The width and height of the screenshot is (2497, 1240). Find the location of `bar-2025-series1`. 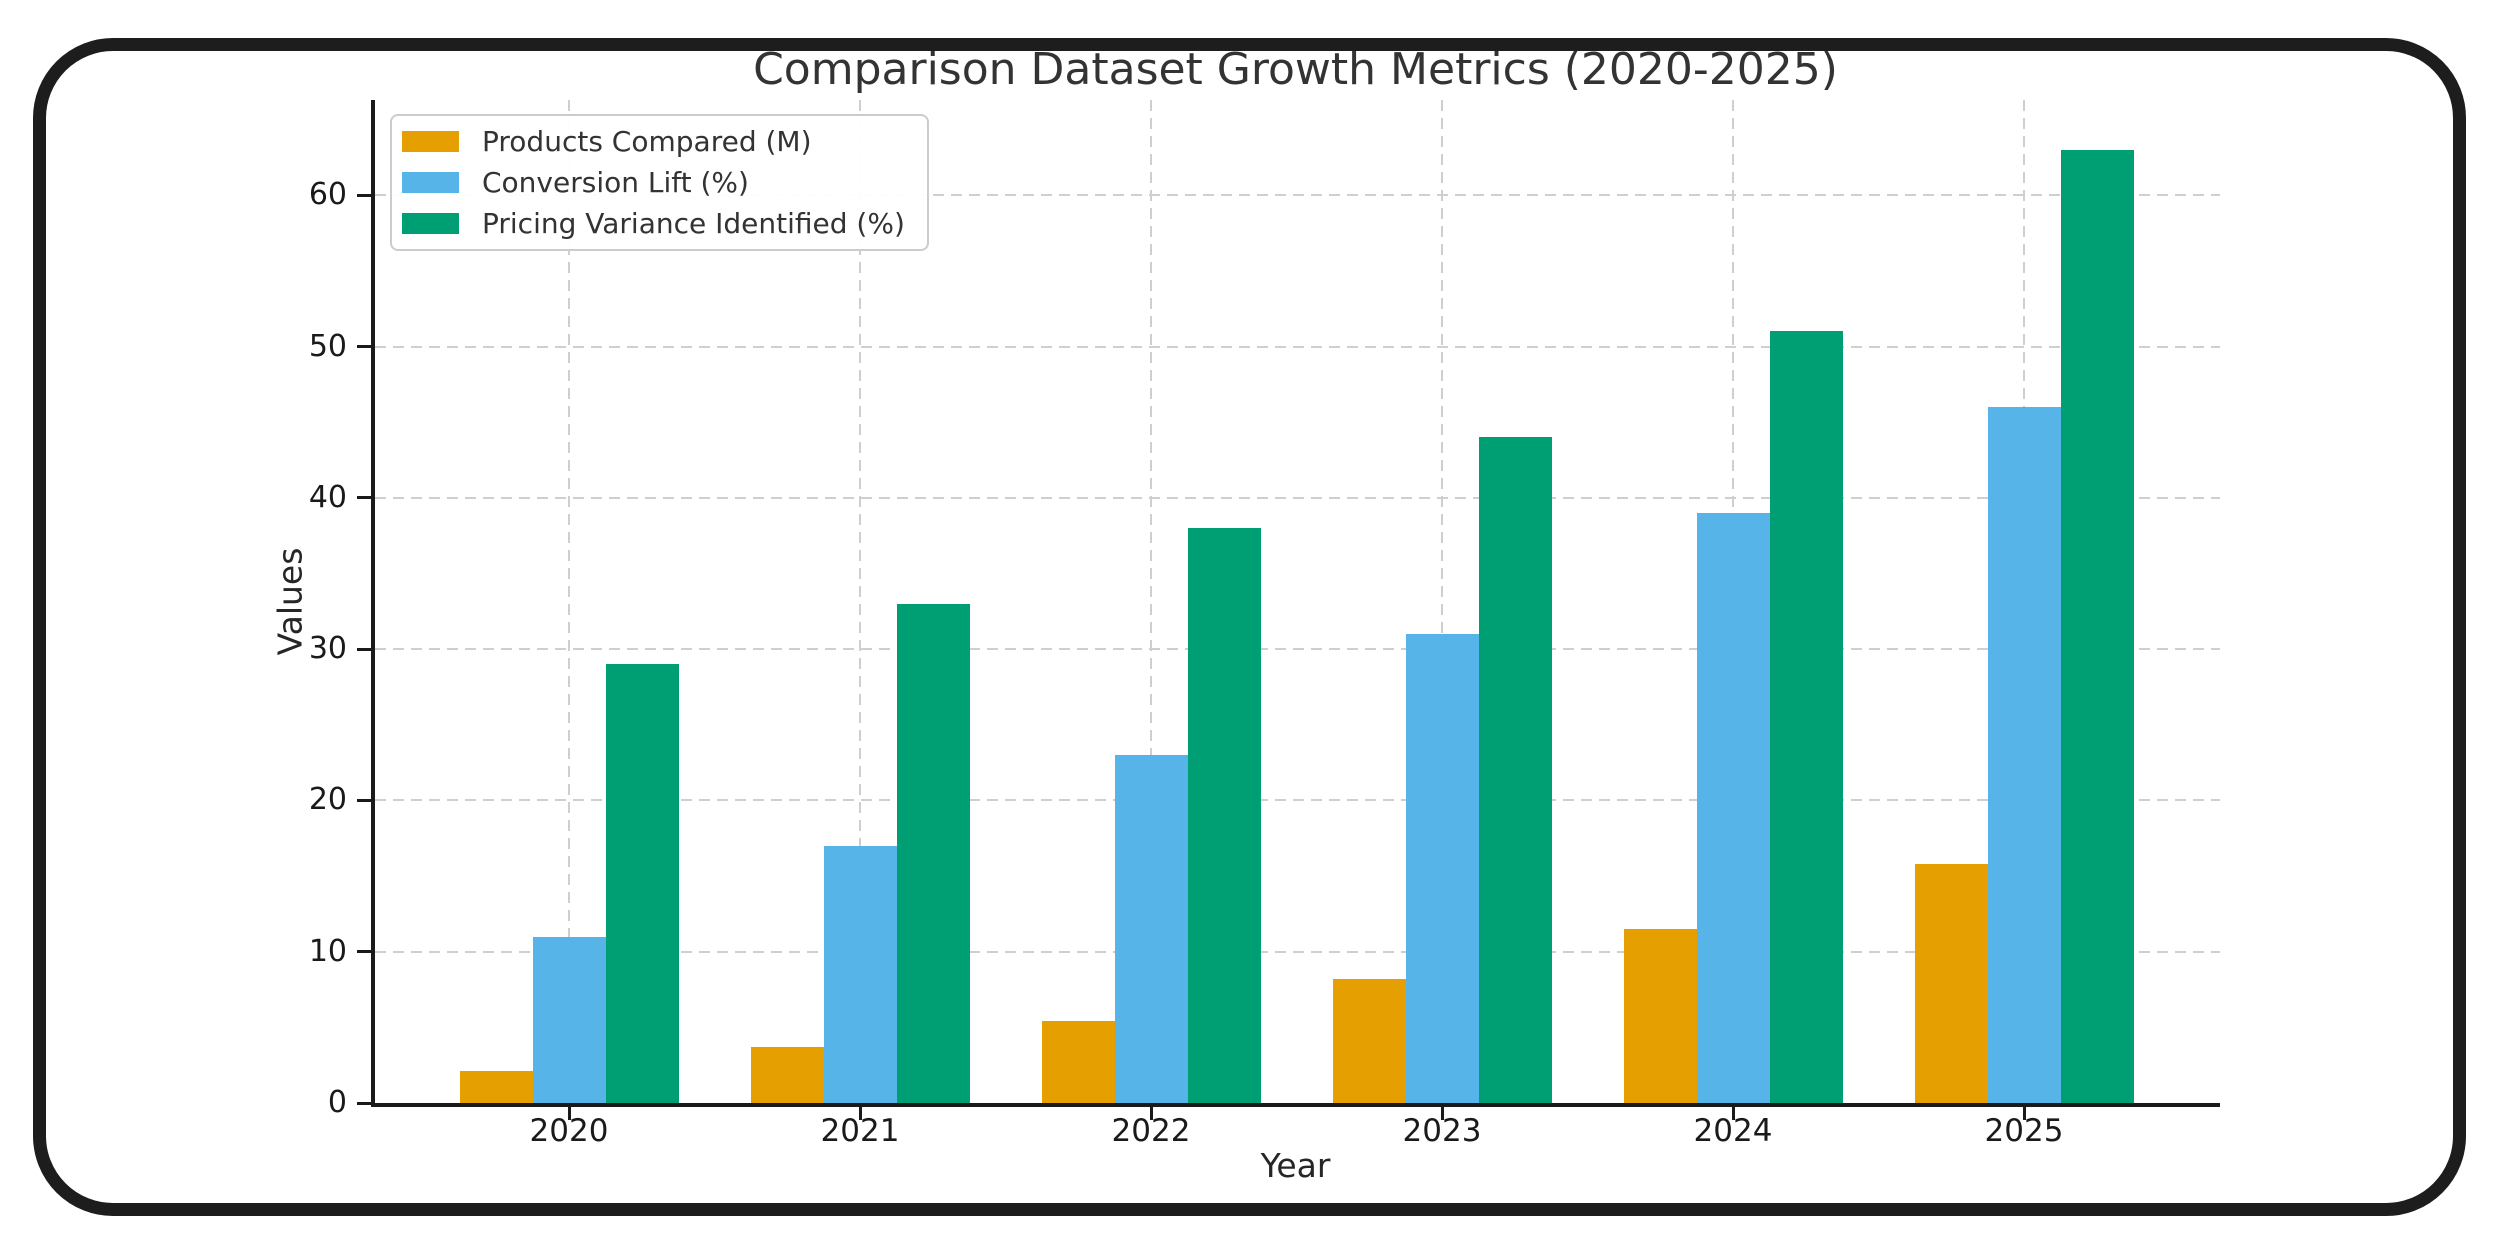

bar-2025-series1 is located at coordinates (2024, 755).